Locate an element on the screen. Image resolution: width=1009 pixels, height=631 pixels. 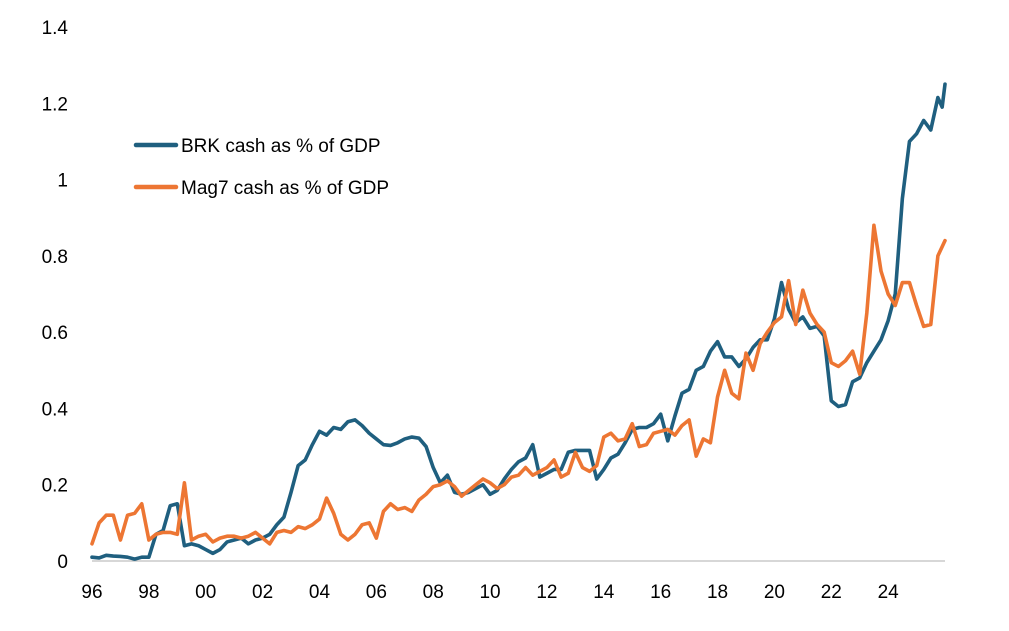
x-axis-tick-labels: 96 98 00 02 04 06 08 10 12 14 16 18 20 22 24 is located at coordinates (490, 592).